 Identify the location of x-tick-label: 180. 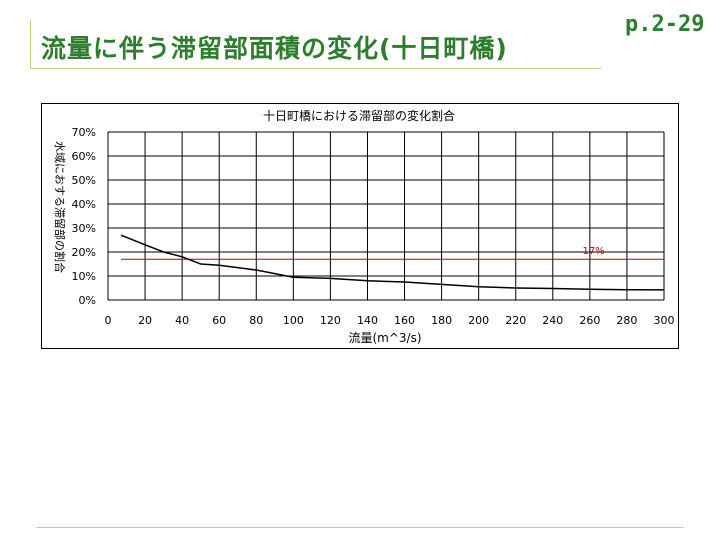
(441, 320).